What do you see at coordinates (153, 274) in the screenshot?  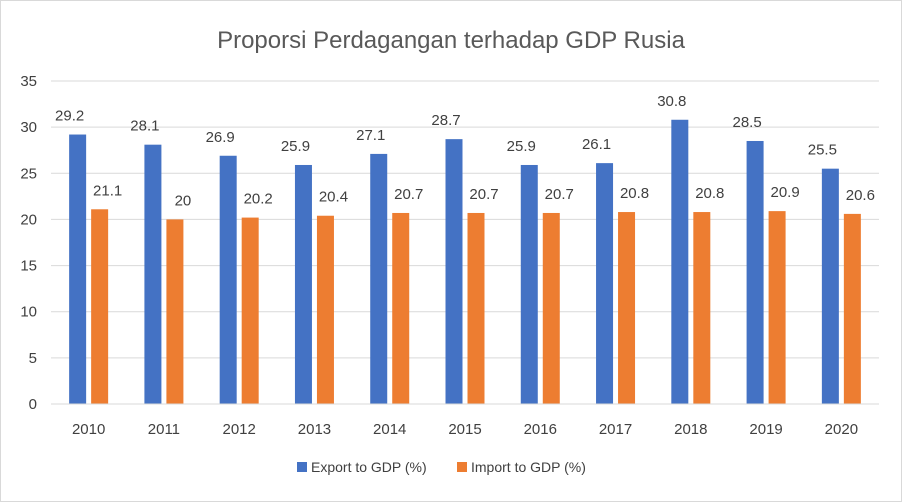 I see `export-bar-2011` at bounding box center [153, 274].